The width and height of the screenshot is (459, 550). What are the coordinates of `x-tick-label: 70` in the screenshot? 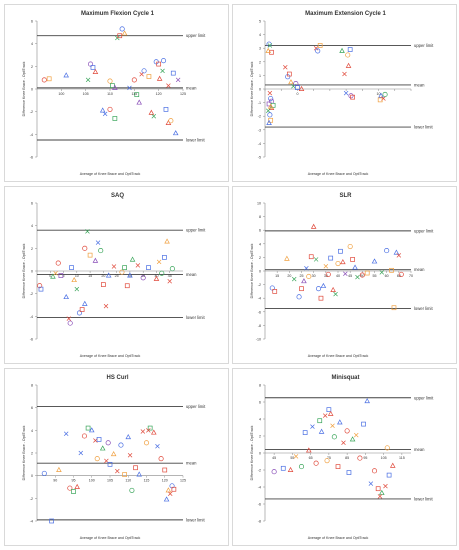 It's located at (411, 276).